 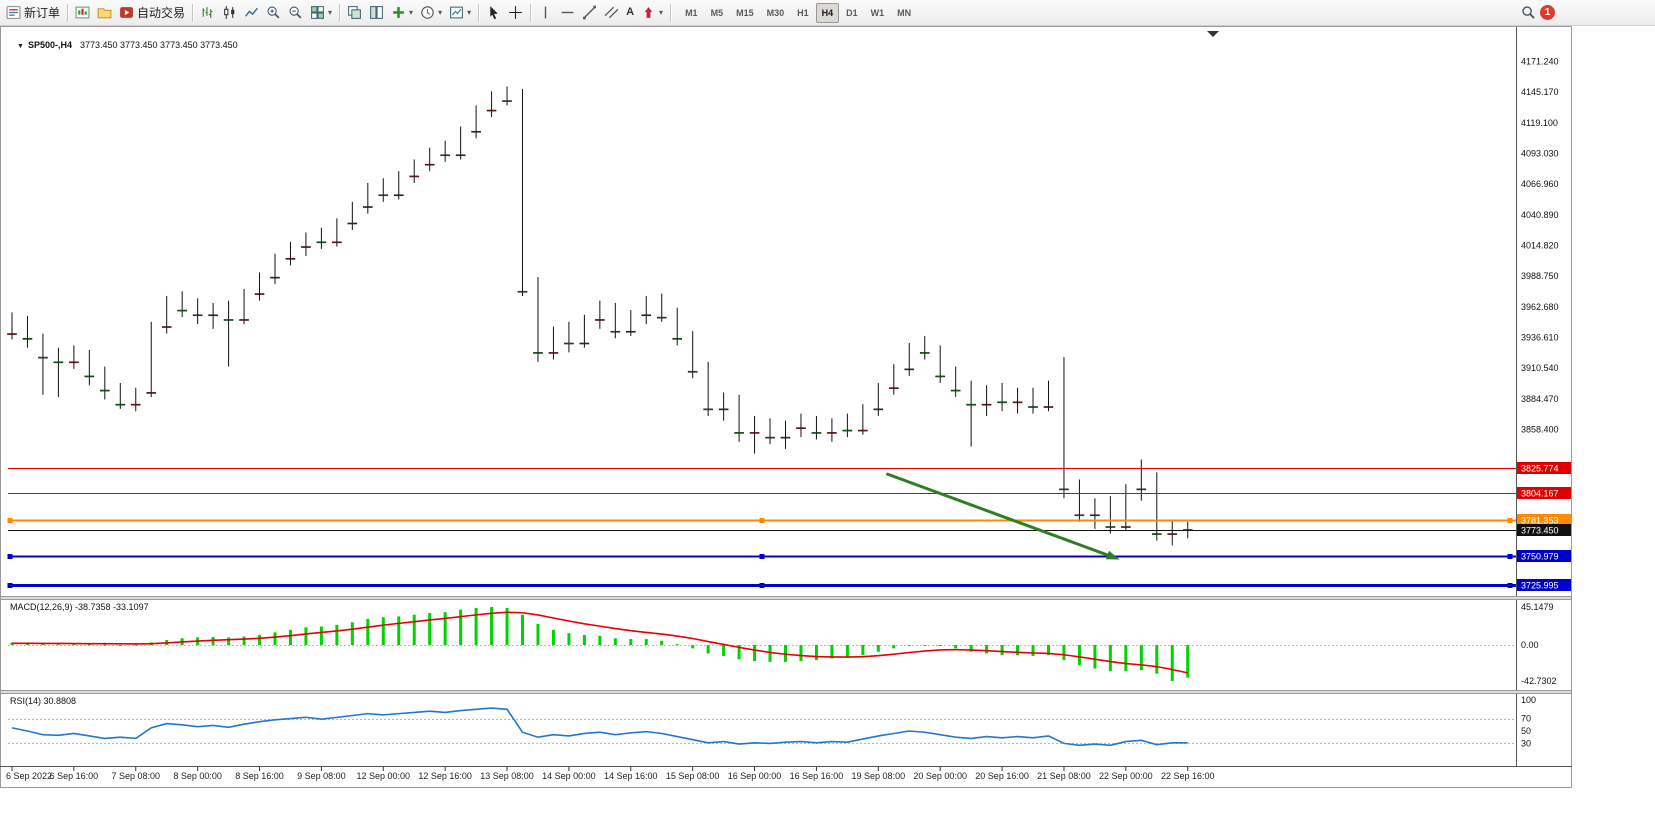 I want to click on trendline-tool-button, so click(x=589, y=12).